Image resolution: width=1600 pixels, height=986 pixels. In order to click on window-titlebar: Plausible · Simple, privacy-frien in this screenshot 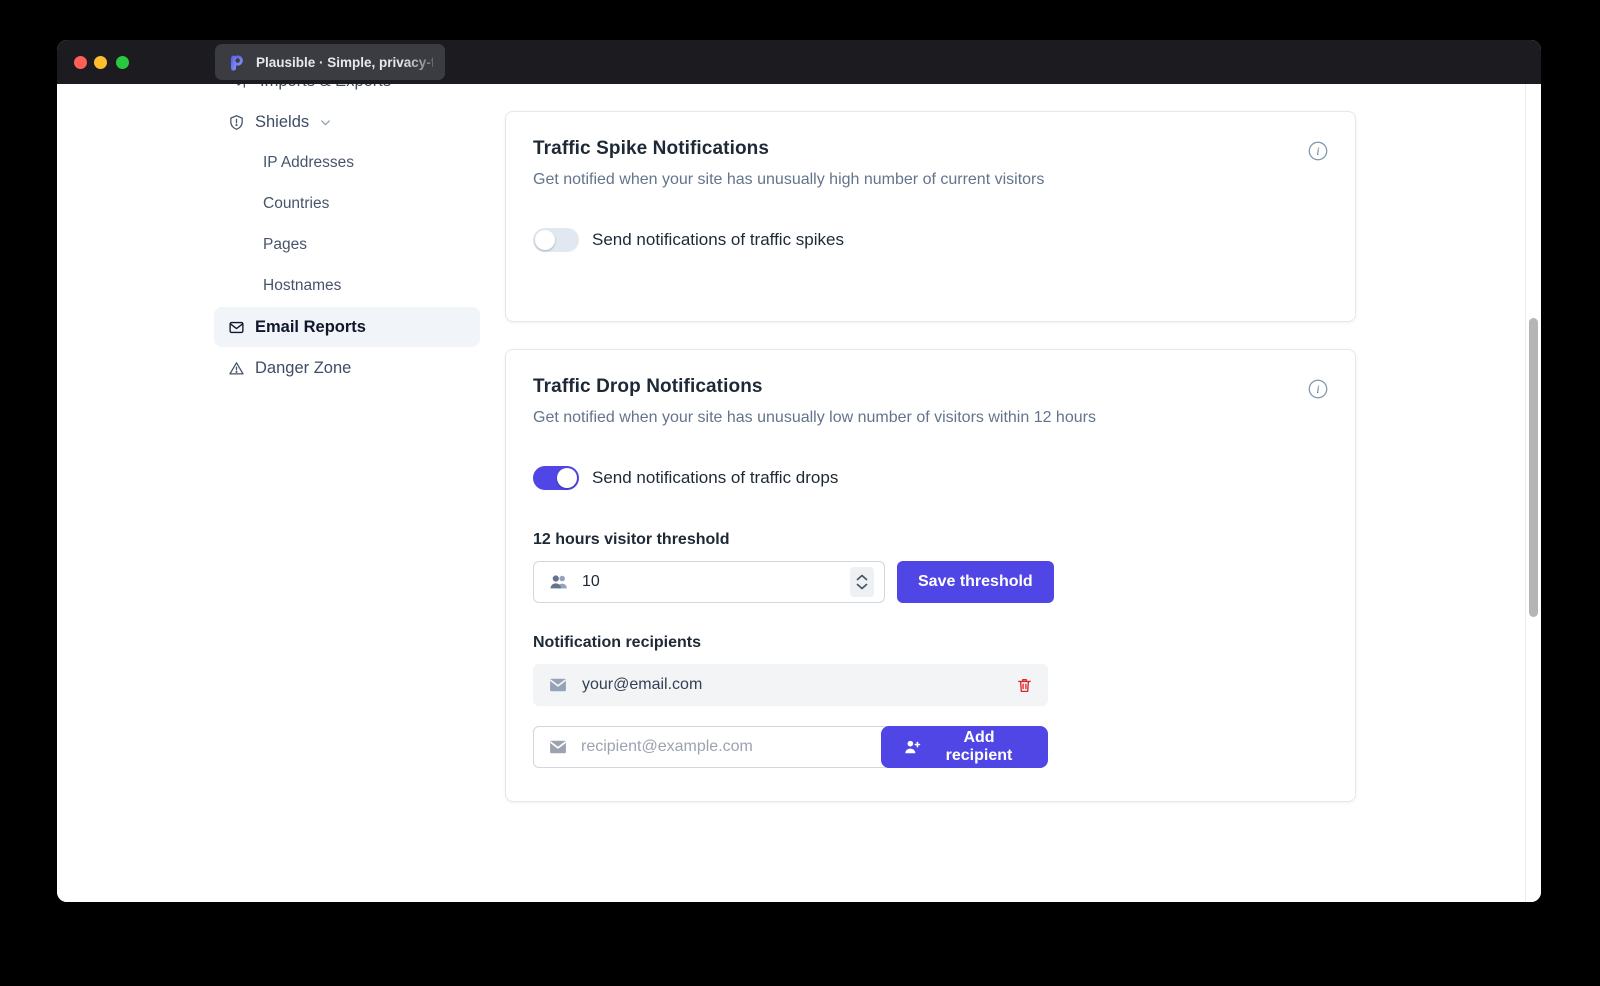, I will do `click(799, 62)`.